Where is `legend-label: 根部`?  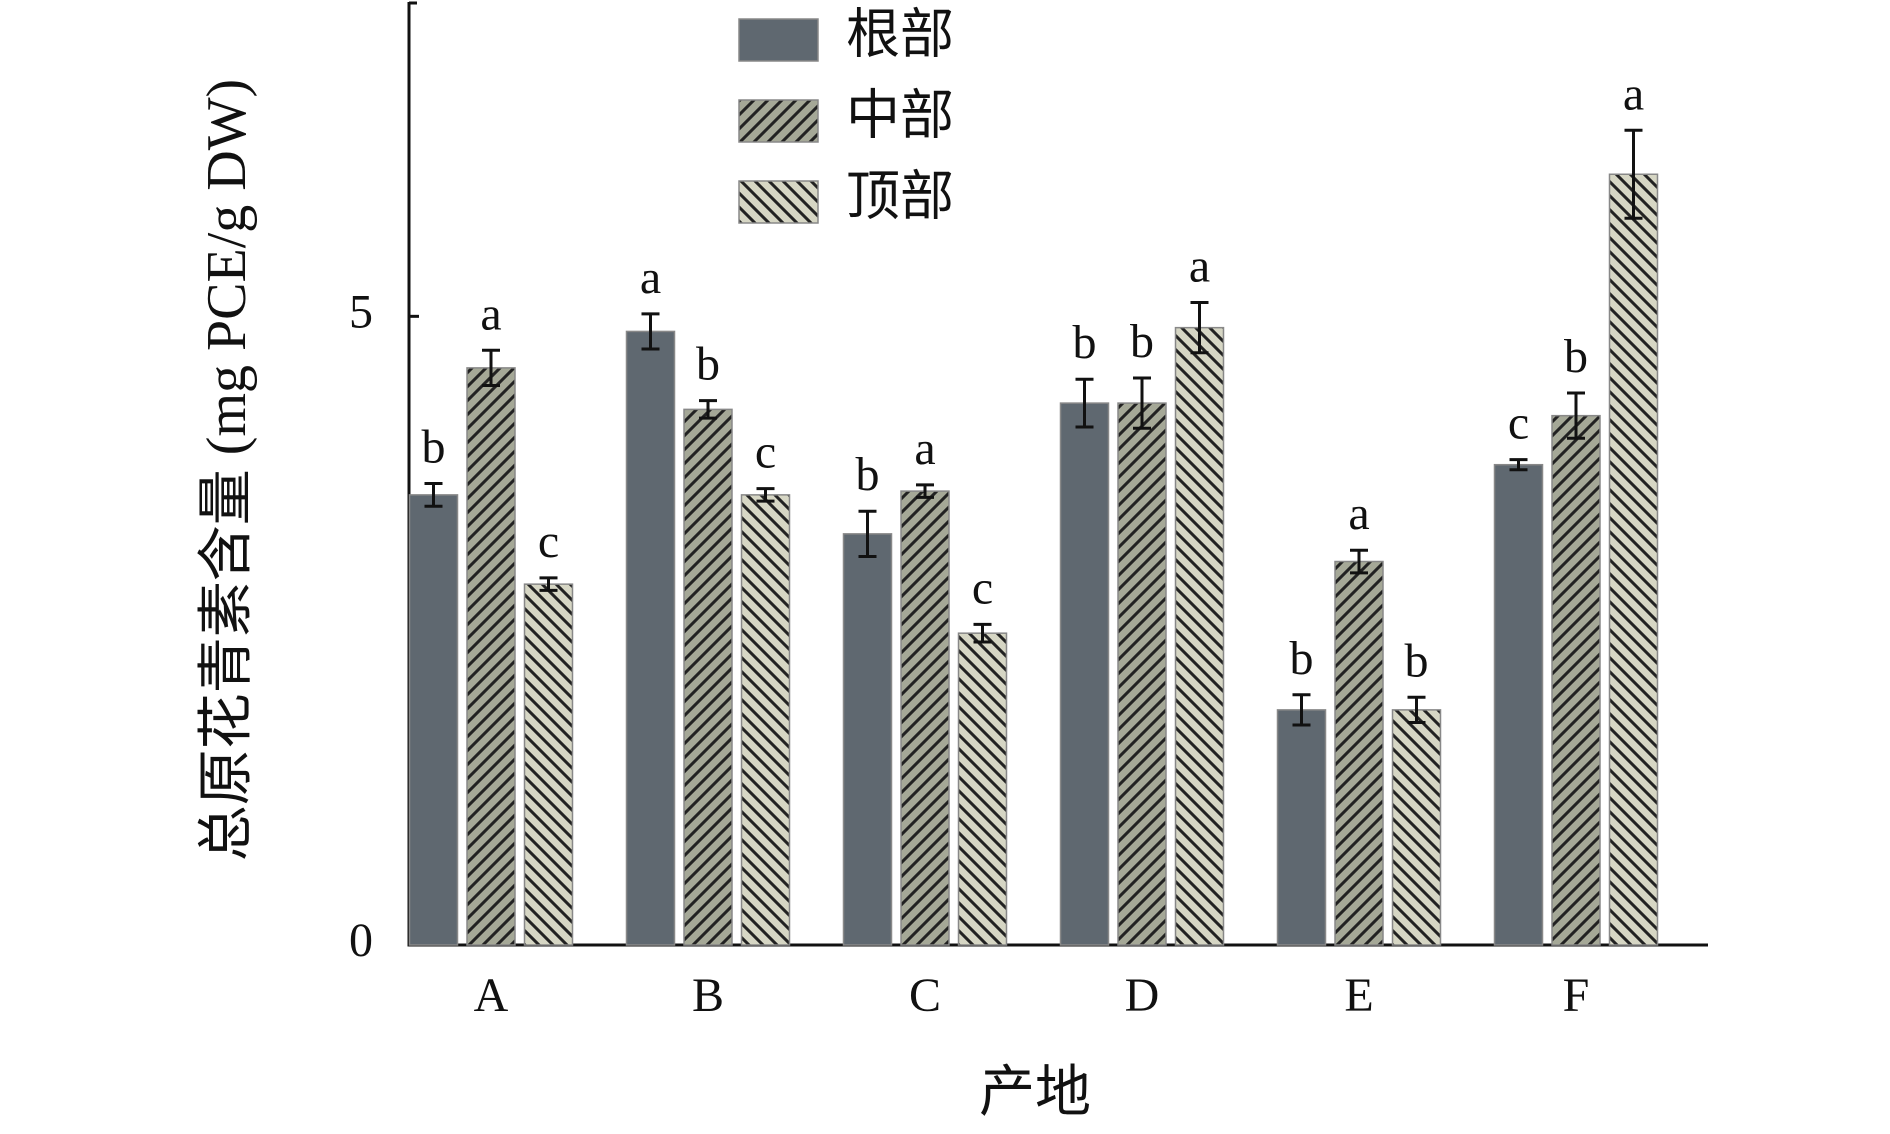 legend-label: 根部 is located at coordinates (900, 34).